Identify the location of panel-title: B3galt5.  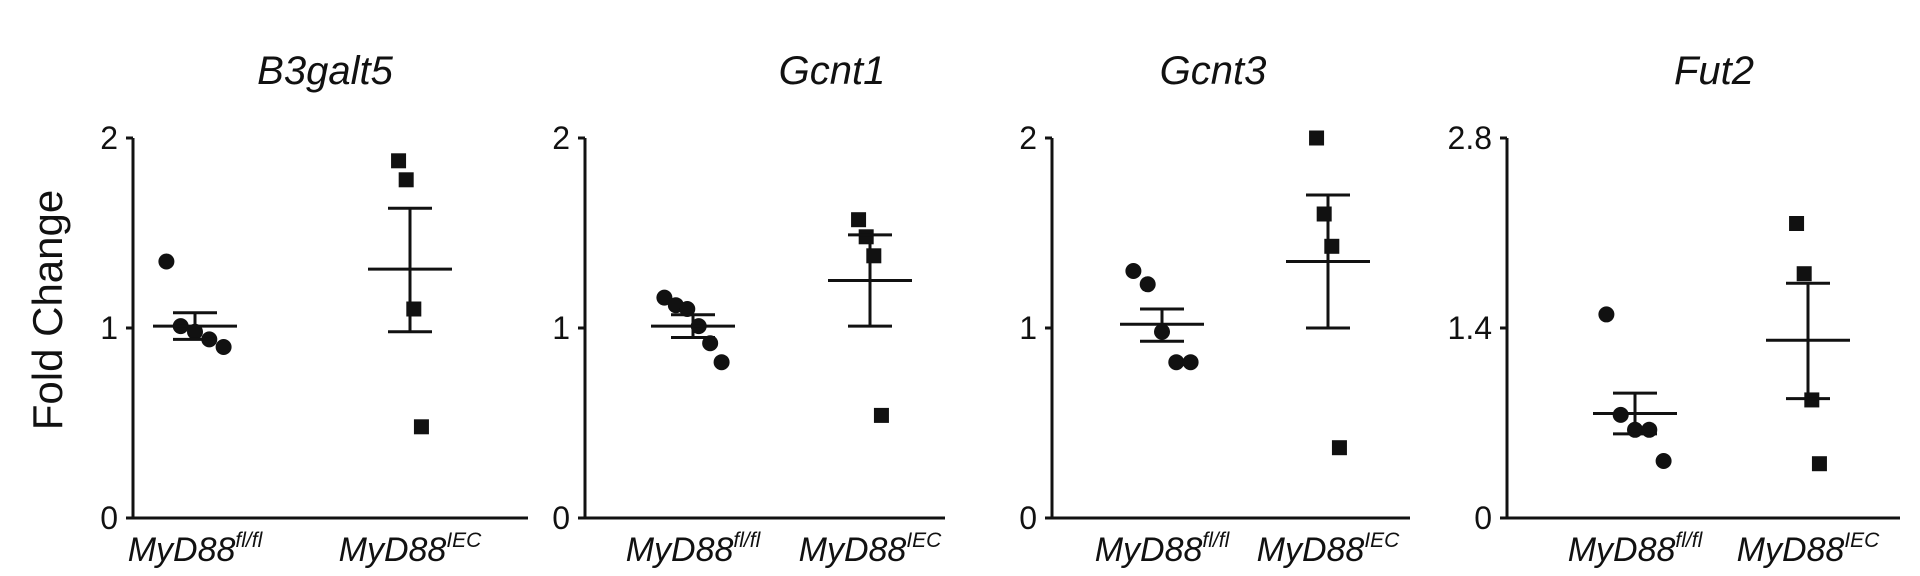
(325, 71).